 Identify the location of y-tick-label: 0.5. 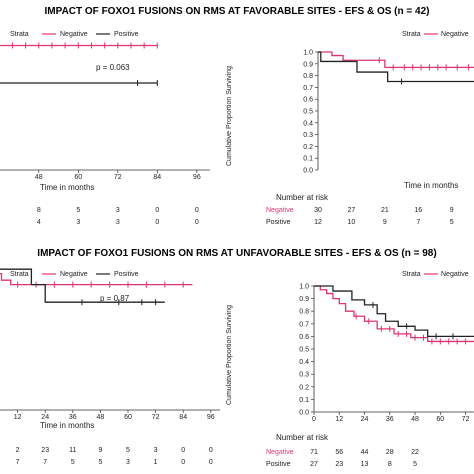
(308, 112).